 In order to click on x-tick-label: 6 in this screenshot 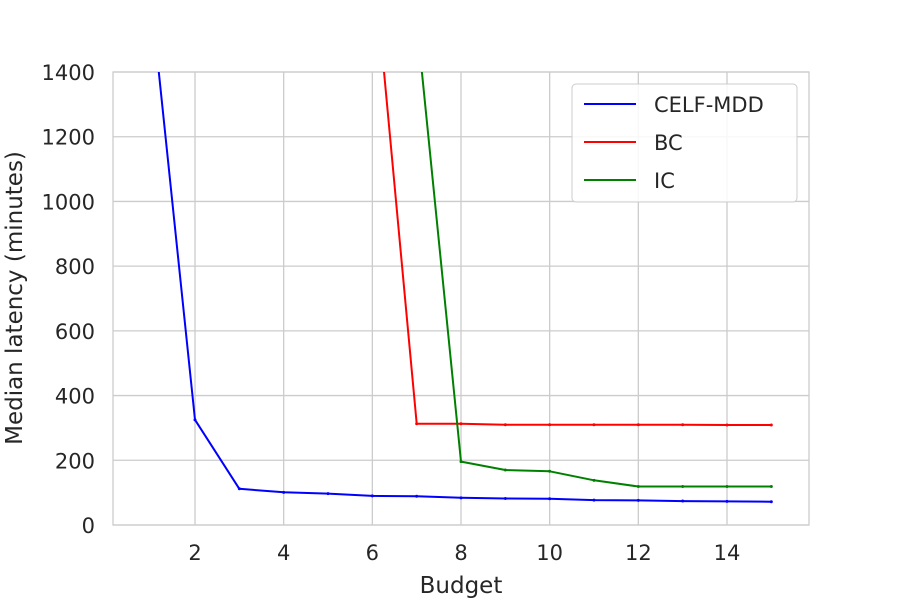, I will do `click(372, 553)`.